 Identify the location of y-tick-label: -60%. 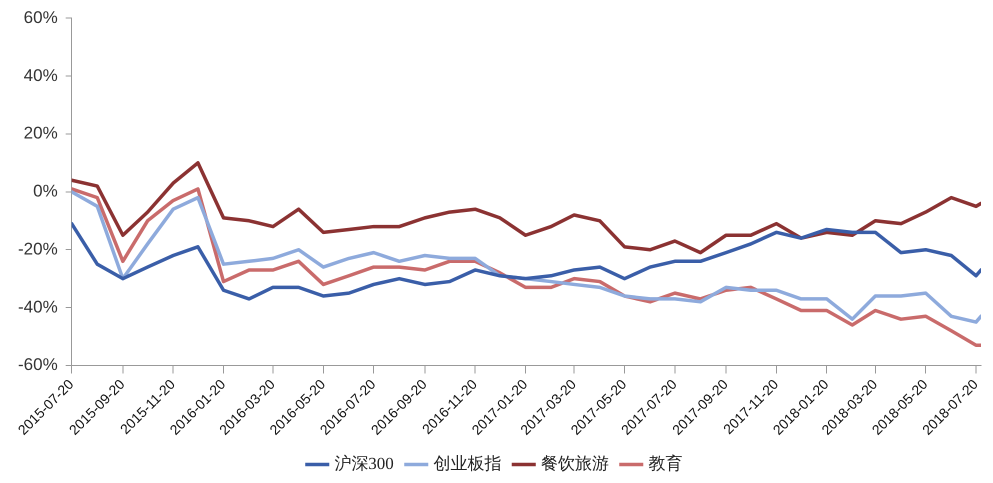
(38, 364).